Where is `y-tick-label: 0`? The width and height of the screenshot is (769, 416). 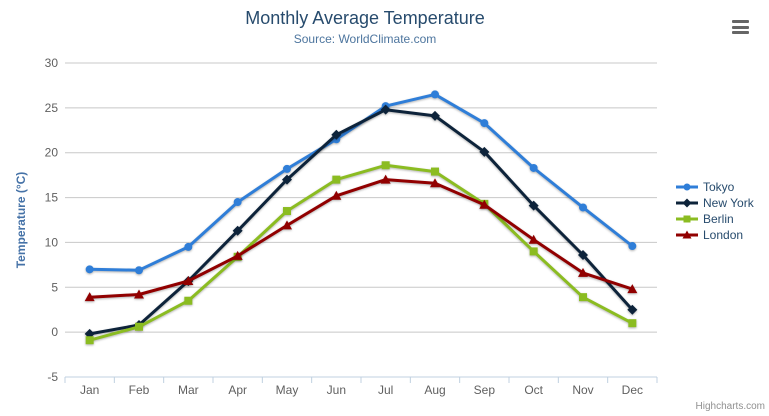 y-tick-label: 0 is located at coordinates (54, 332).